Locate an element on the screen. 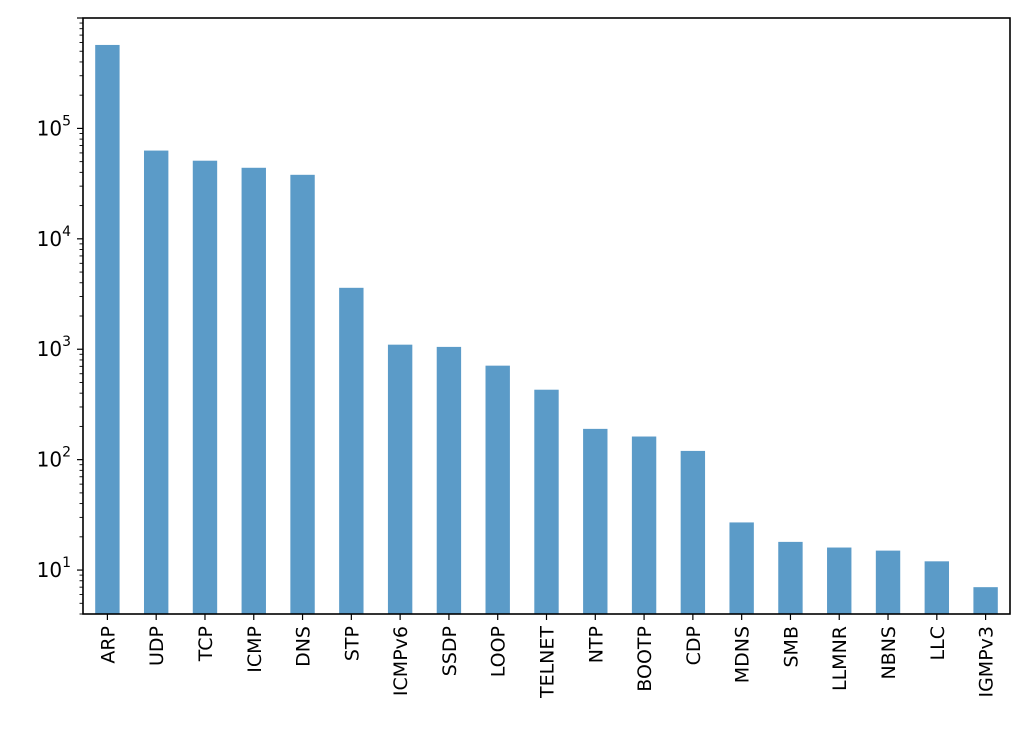 This screenshot has width=1024, height=756. y-tick-label: 10¹ is located at coordinates (54, 568).